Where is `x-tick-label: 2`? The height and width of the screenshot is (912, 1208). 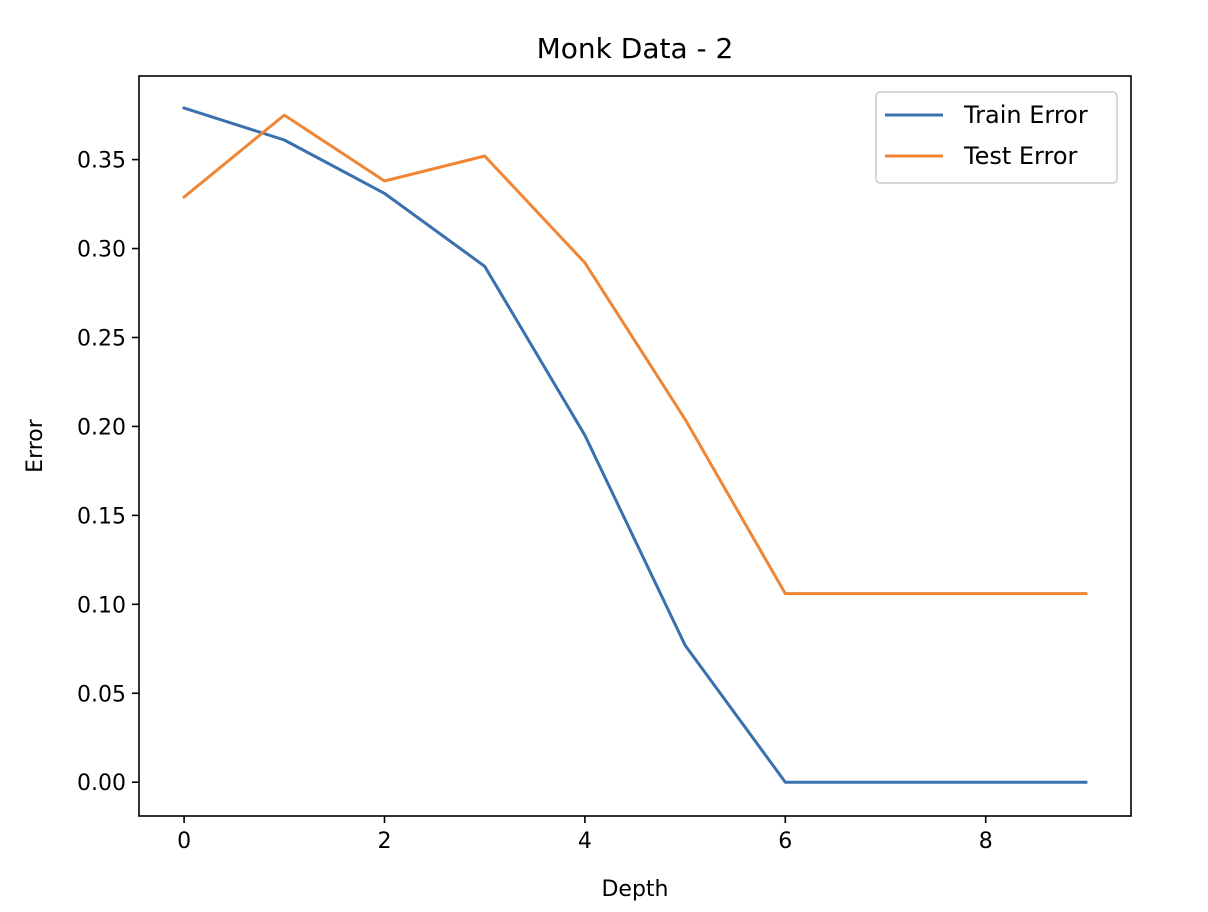 x-tick-label: 2 is located at coordinates (384, 841).